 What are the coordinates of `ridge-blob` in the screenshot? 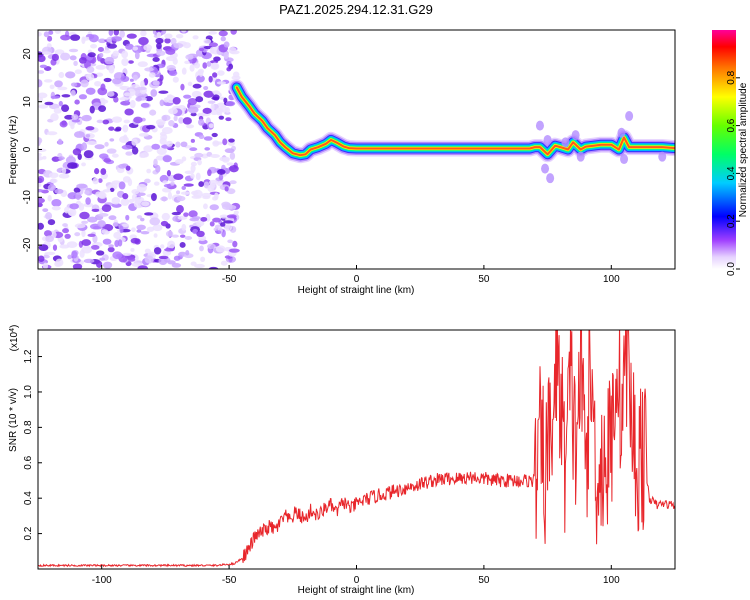 It's located at (565, 142).